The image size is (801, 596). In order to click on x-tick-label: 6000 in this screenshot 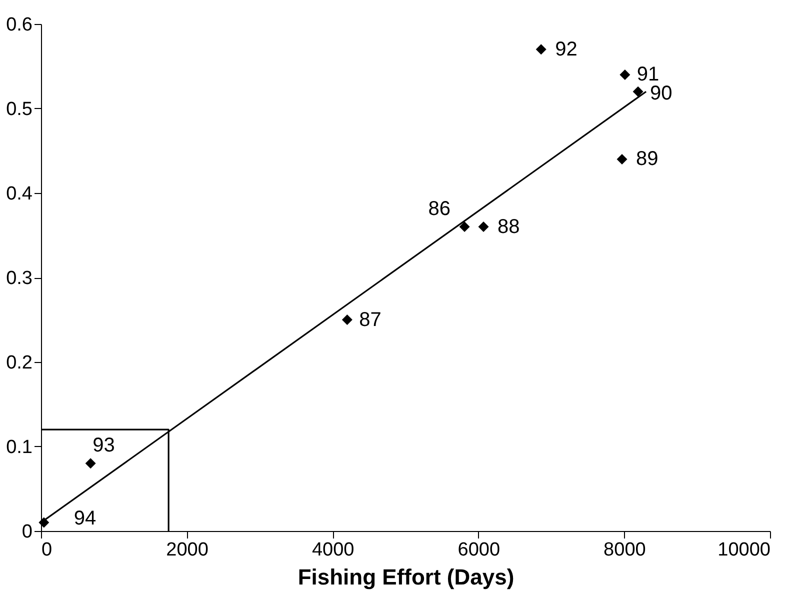, I will do `click(479, 550)`.